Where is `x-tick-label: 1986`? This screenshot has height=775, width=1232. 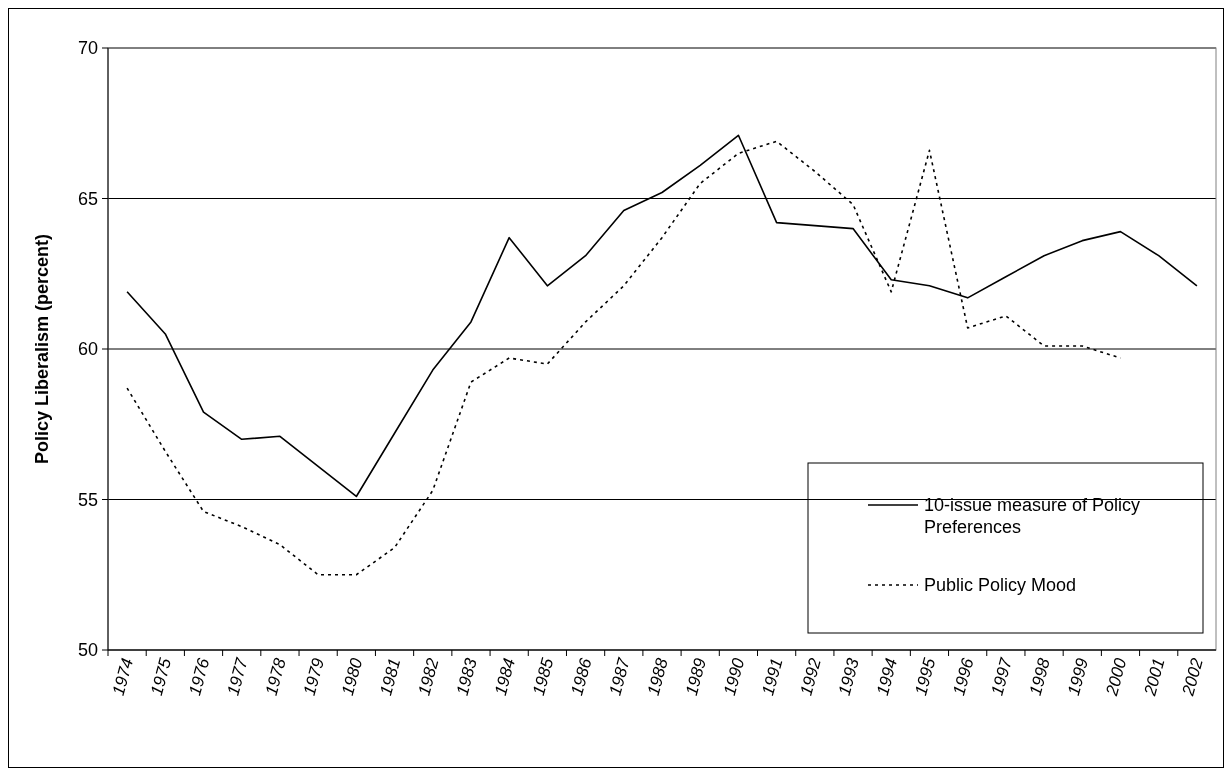 x-tick-label: 1986 is located at coordinates (581, 676).